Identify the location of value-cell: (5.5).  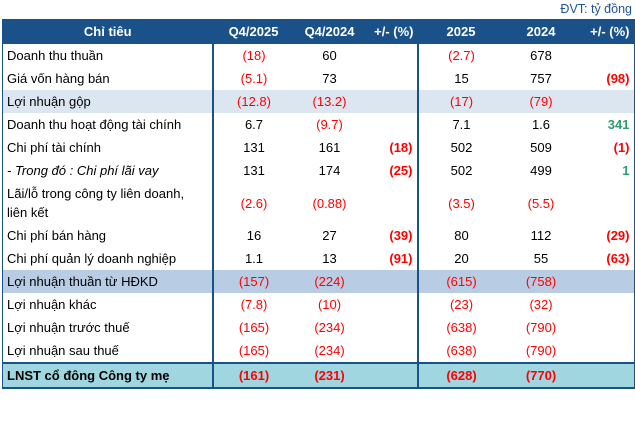
(541, 203).